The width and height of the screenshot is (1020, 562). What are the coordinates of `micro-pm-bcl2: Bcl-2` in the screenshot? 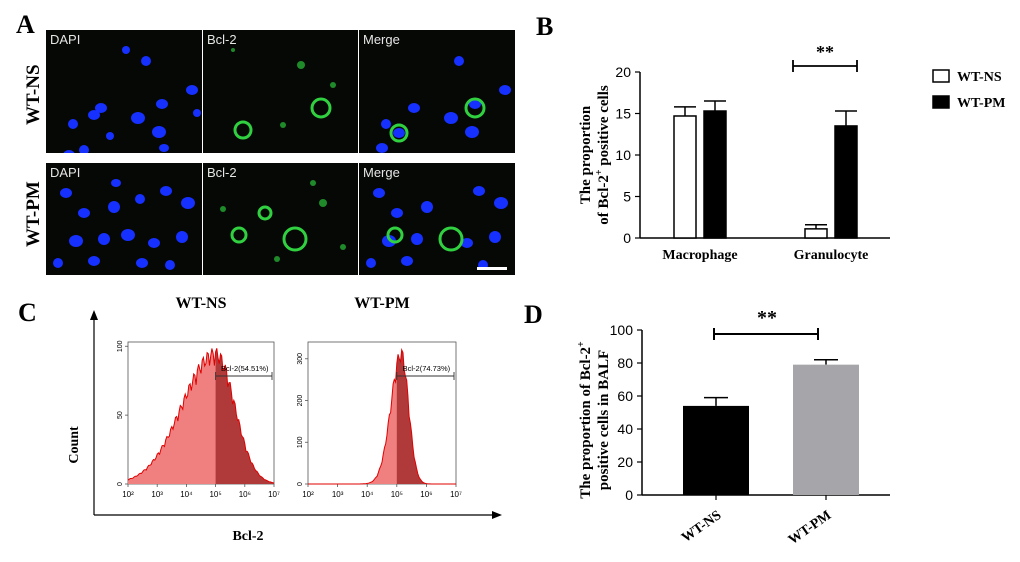 It's located at (280, 219).